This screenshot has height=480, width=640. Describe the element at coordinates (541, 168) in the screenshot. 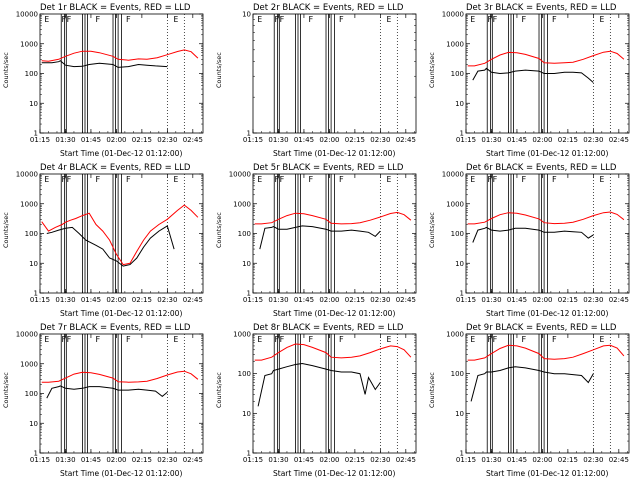

I see `panel-title: Det 6r BLACK = Events, RED = LLD` at that location.